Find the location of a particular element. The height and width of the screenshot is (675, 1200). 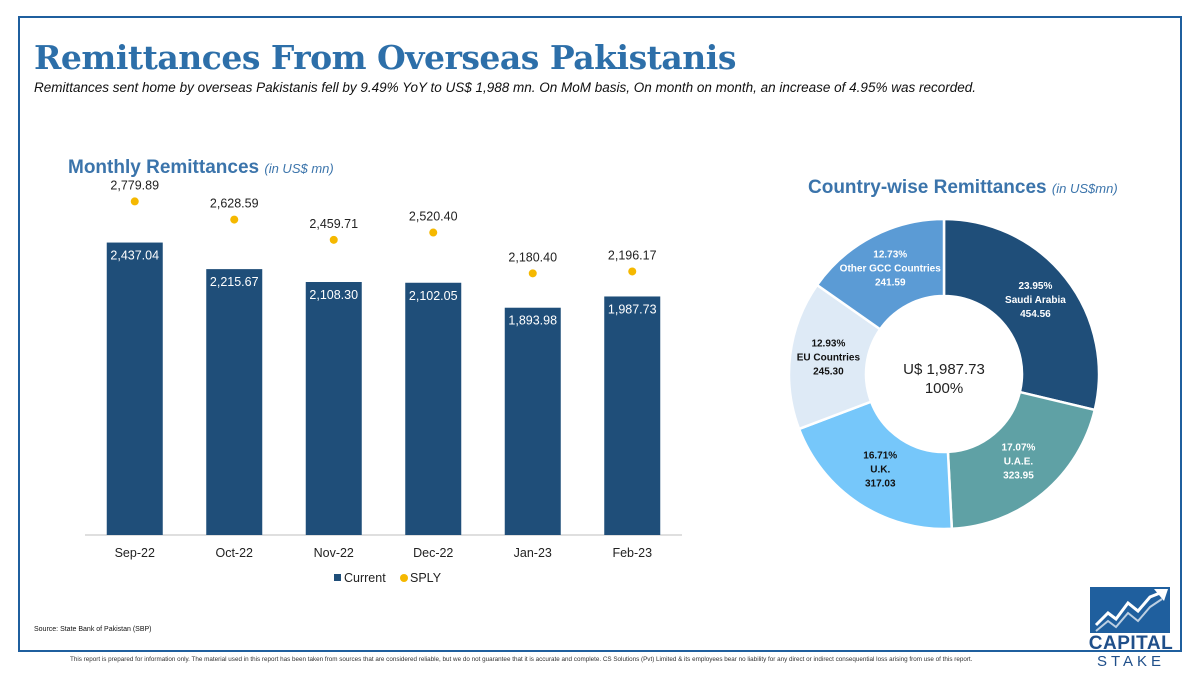

slice-value-label: 454.56 is located at coordinates (1035, 314).